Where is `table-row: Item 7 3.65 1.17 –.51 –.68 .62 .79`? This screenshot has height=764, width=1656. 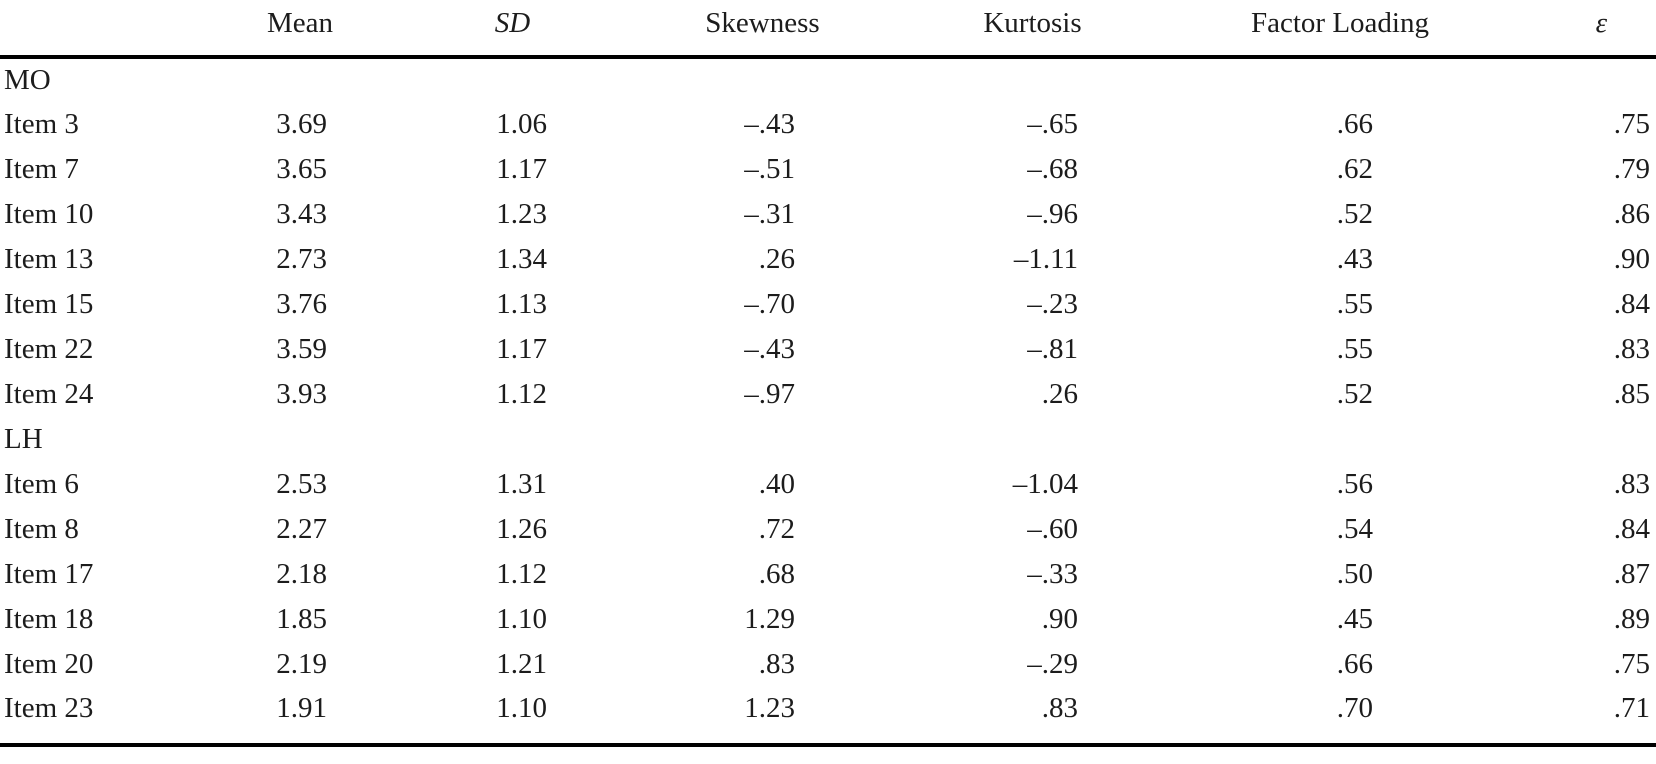
table-row: Item 7 3.65 1.17 –.51 –.68 .62 .79 is located at coordinates (828, 169).